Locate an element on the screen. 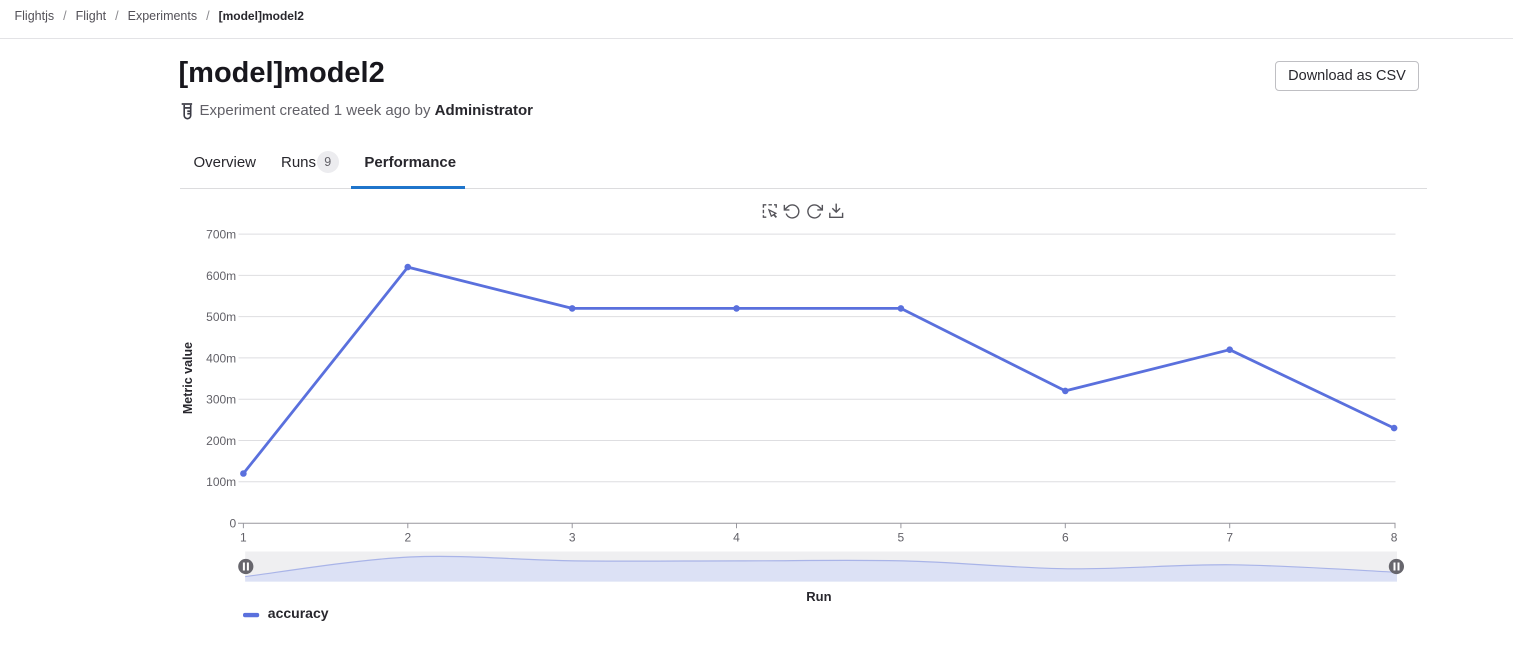  svg-text: 5 is located at coordinates (901, 538).